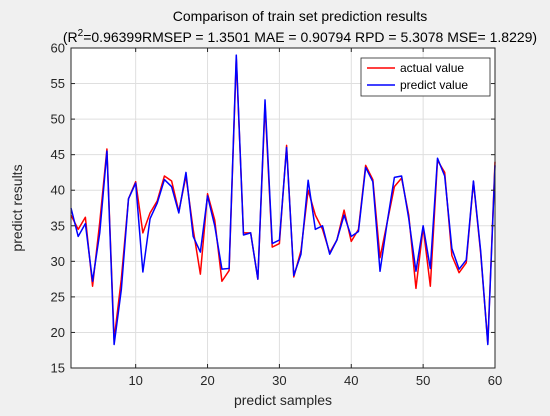  What do you see at coordinates (58, 190) in the screenshot?
I see `y-tick-label: 40` at bounding box center [58, 190].